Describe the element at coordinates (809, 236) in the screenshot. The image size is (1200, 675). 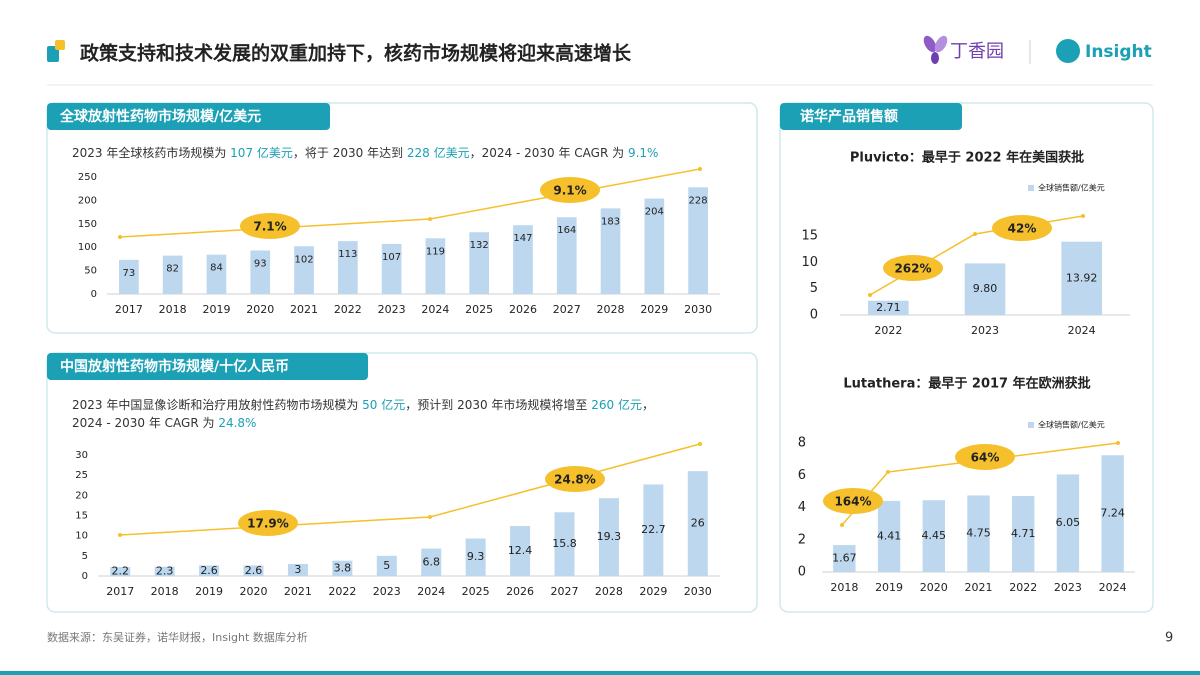
I see `y-tick-label: 15` at that location.